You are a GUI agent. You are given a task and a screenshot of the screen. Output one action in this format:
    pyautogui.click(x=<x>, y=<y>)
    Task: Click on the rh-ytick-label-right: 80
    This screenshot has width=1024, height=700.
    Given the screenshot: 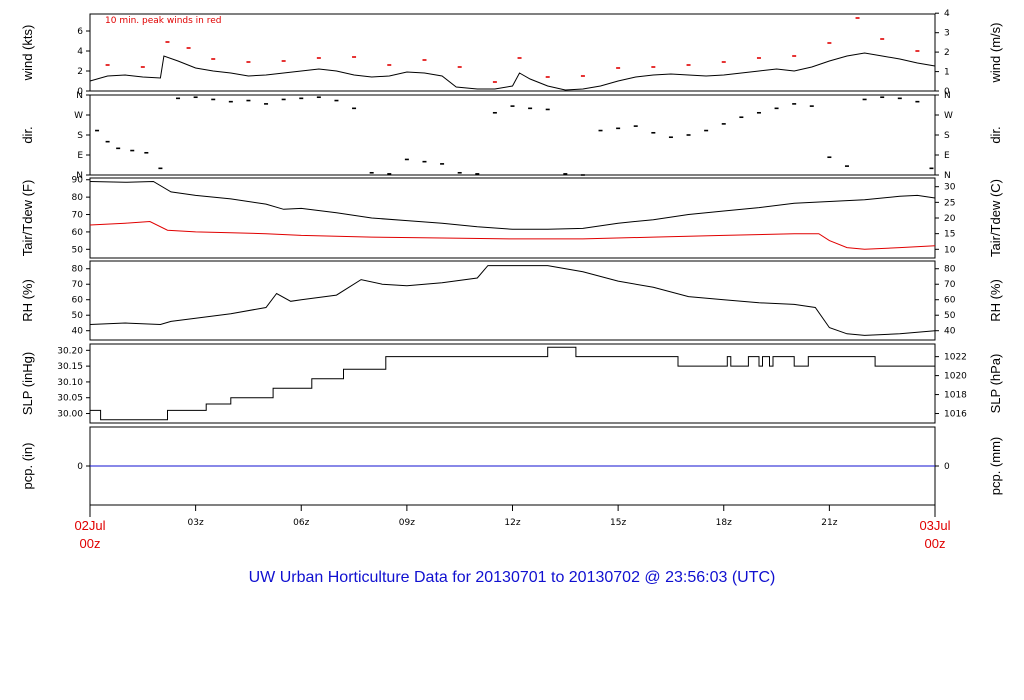 What is the action you would take?
    pyautogui.click(x=950, y=270)
    